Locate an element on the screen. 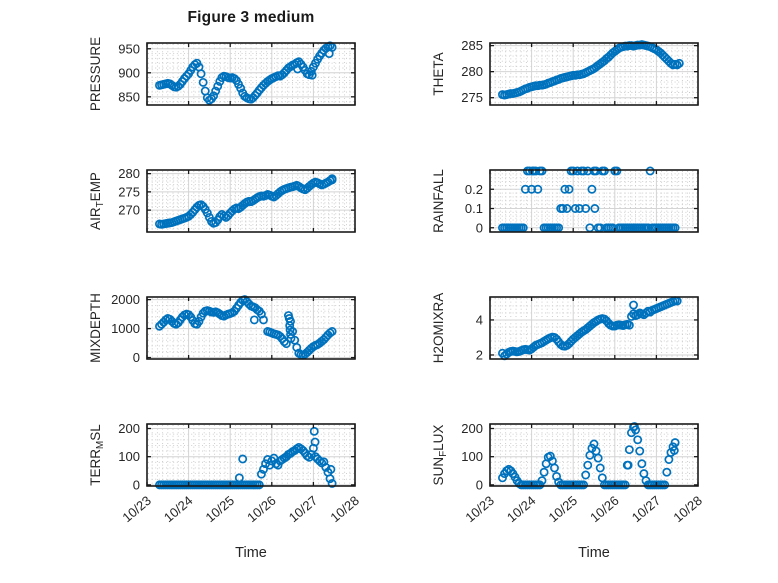 Image resolution: width=778 pixels, height=583 pixels. rainfall-ytick-label: 0.1 is located at coordinates (474, 208).